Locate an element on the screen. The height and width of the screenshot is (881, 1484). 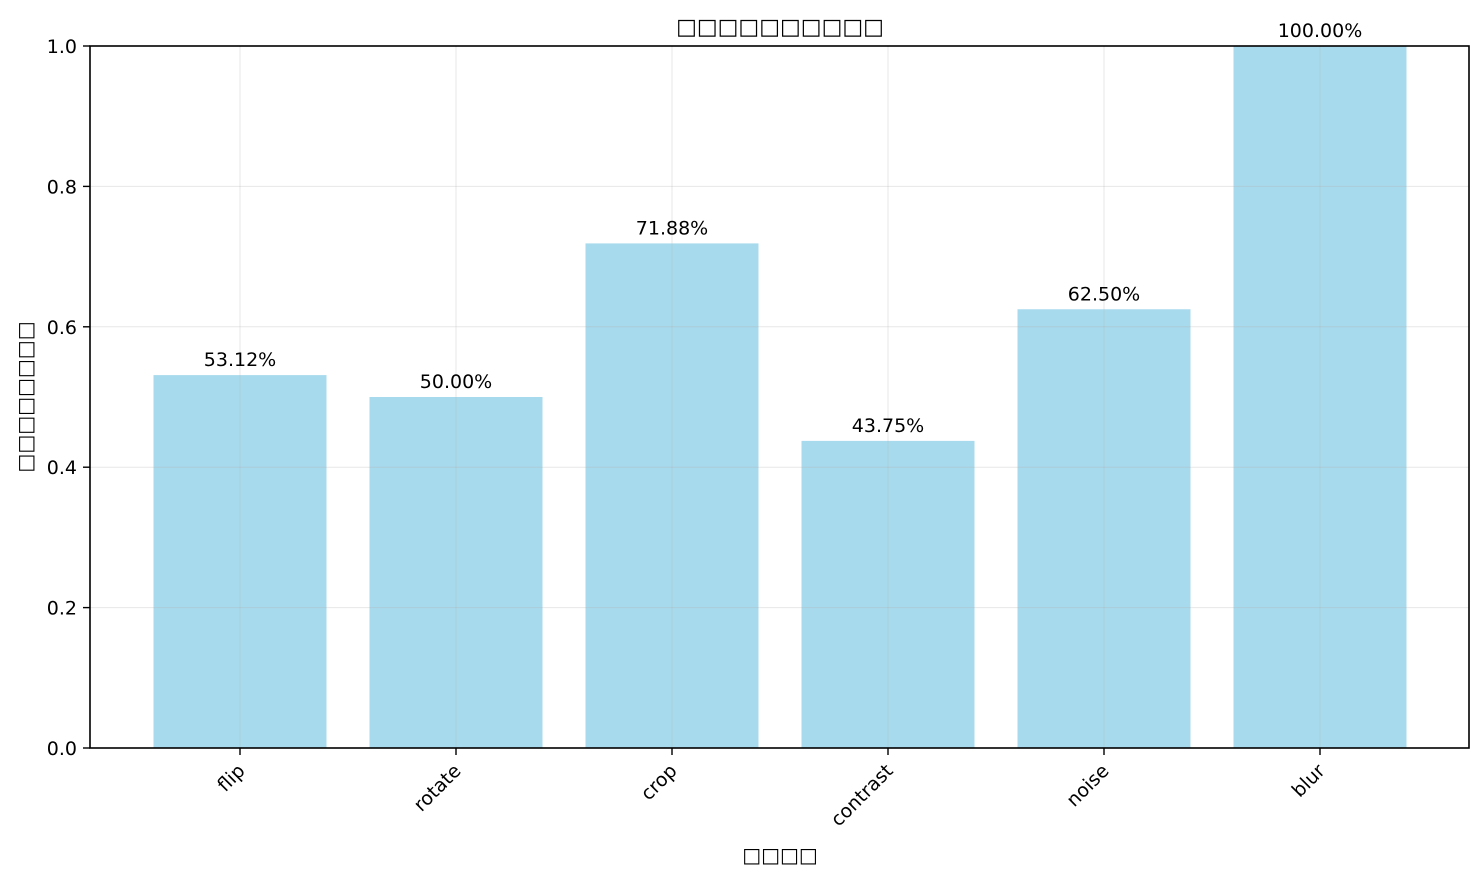
bar-noise is located at coordinates (1104, 528).